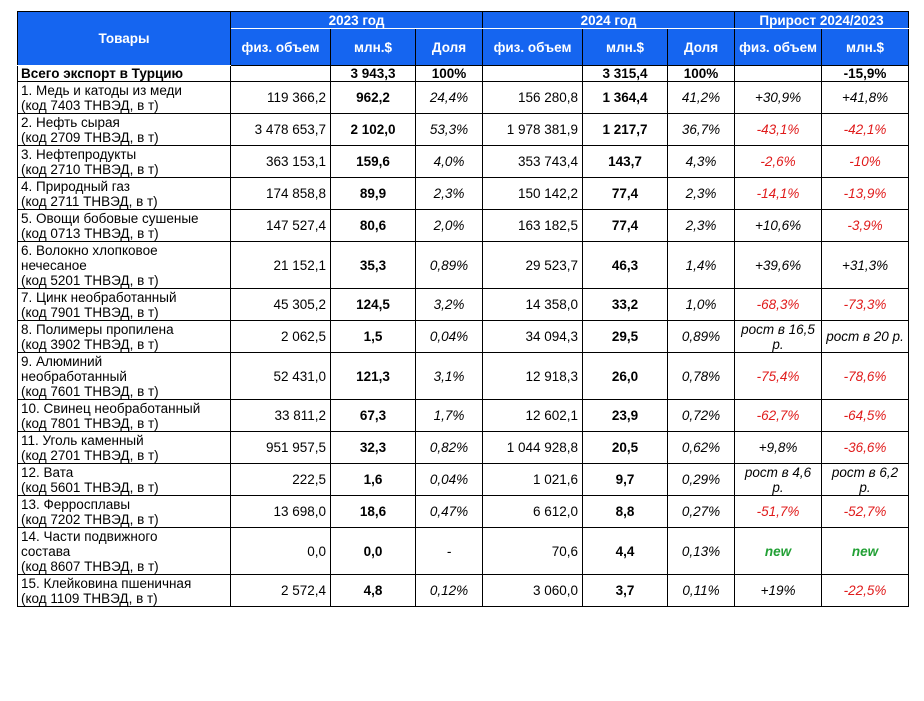  What do you see at coordinates (625, 336) in the screenshot?
I see `usd-2024: 29,5` at bounding box center [625, 336].